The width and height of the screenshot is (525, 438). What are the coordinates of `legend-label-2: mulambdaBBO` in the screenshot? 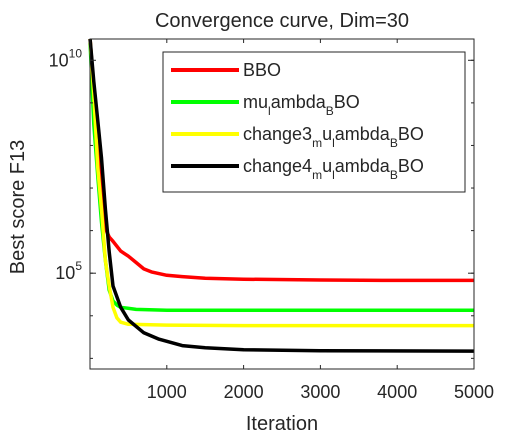 It's located at (301, 105).